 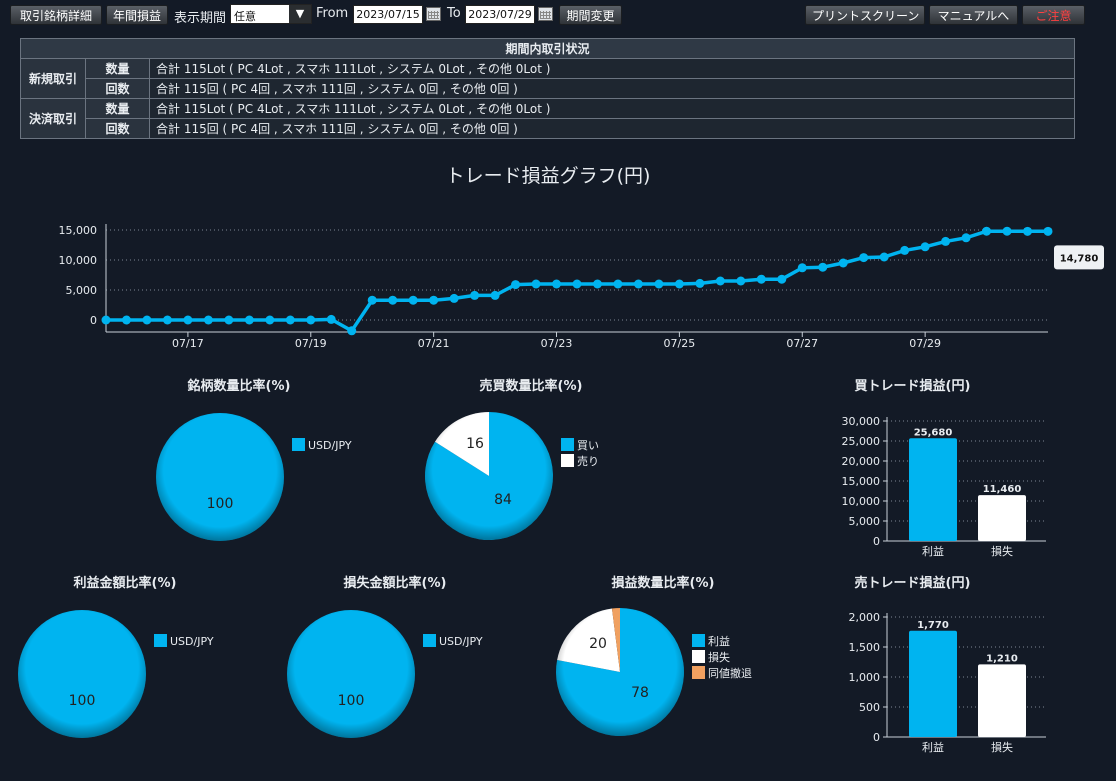 I want to click on bar-category-label: 利益, so click(x=933, y=747).